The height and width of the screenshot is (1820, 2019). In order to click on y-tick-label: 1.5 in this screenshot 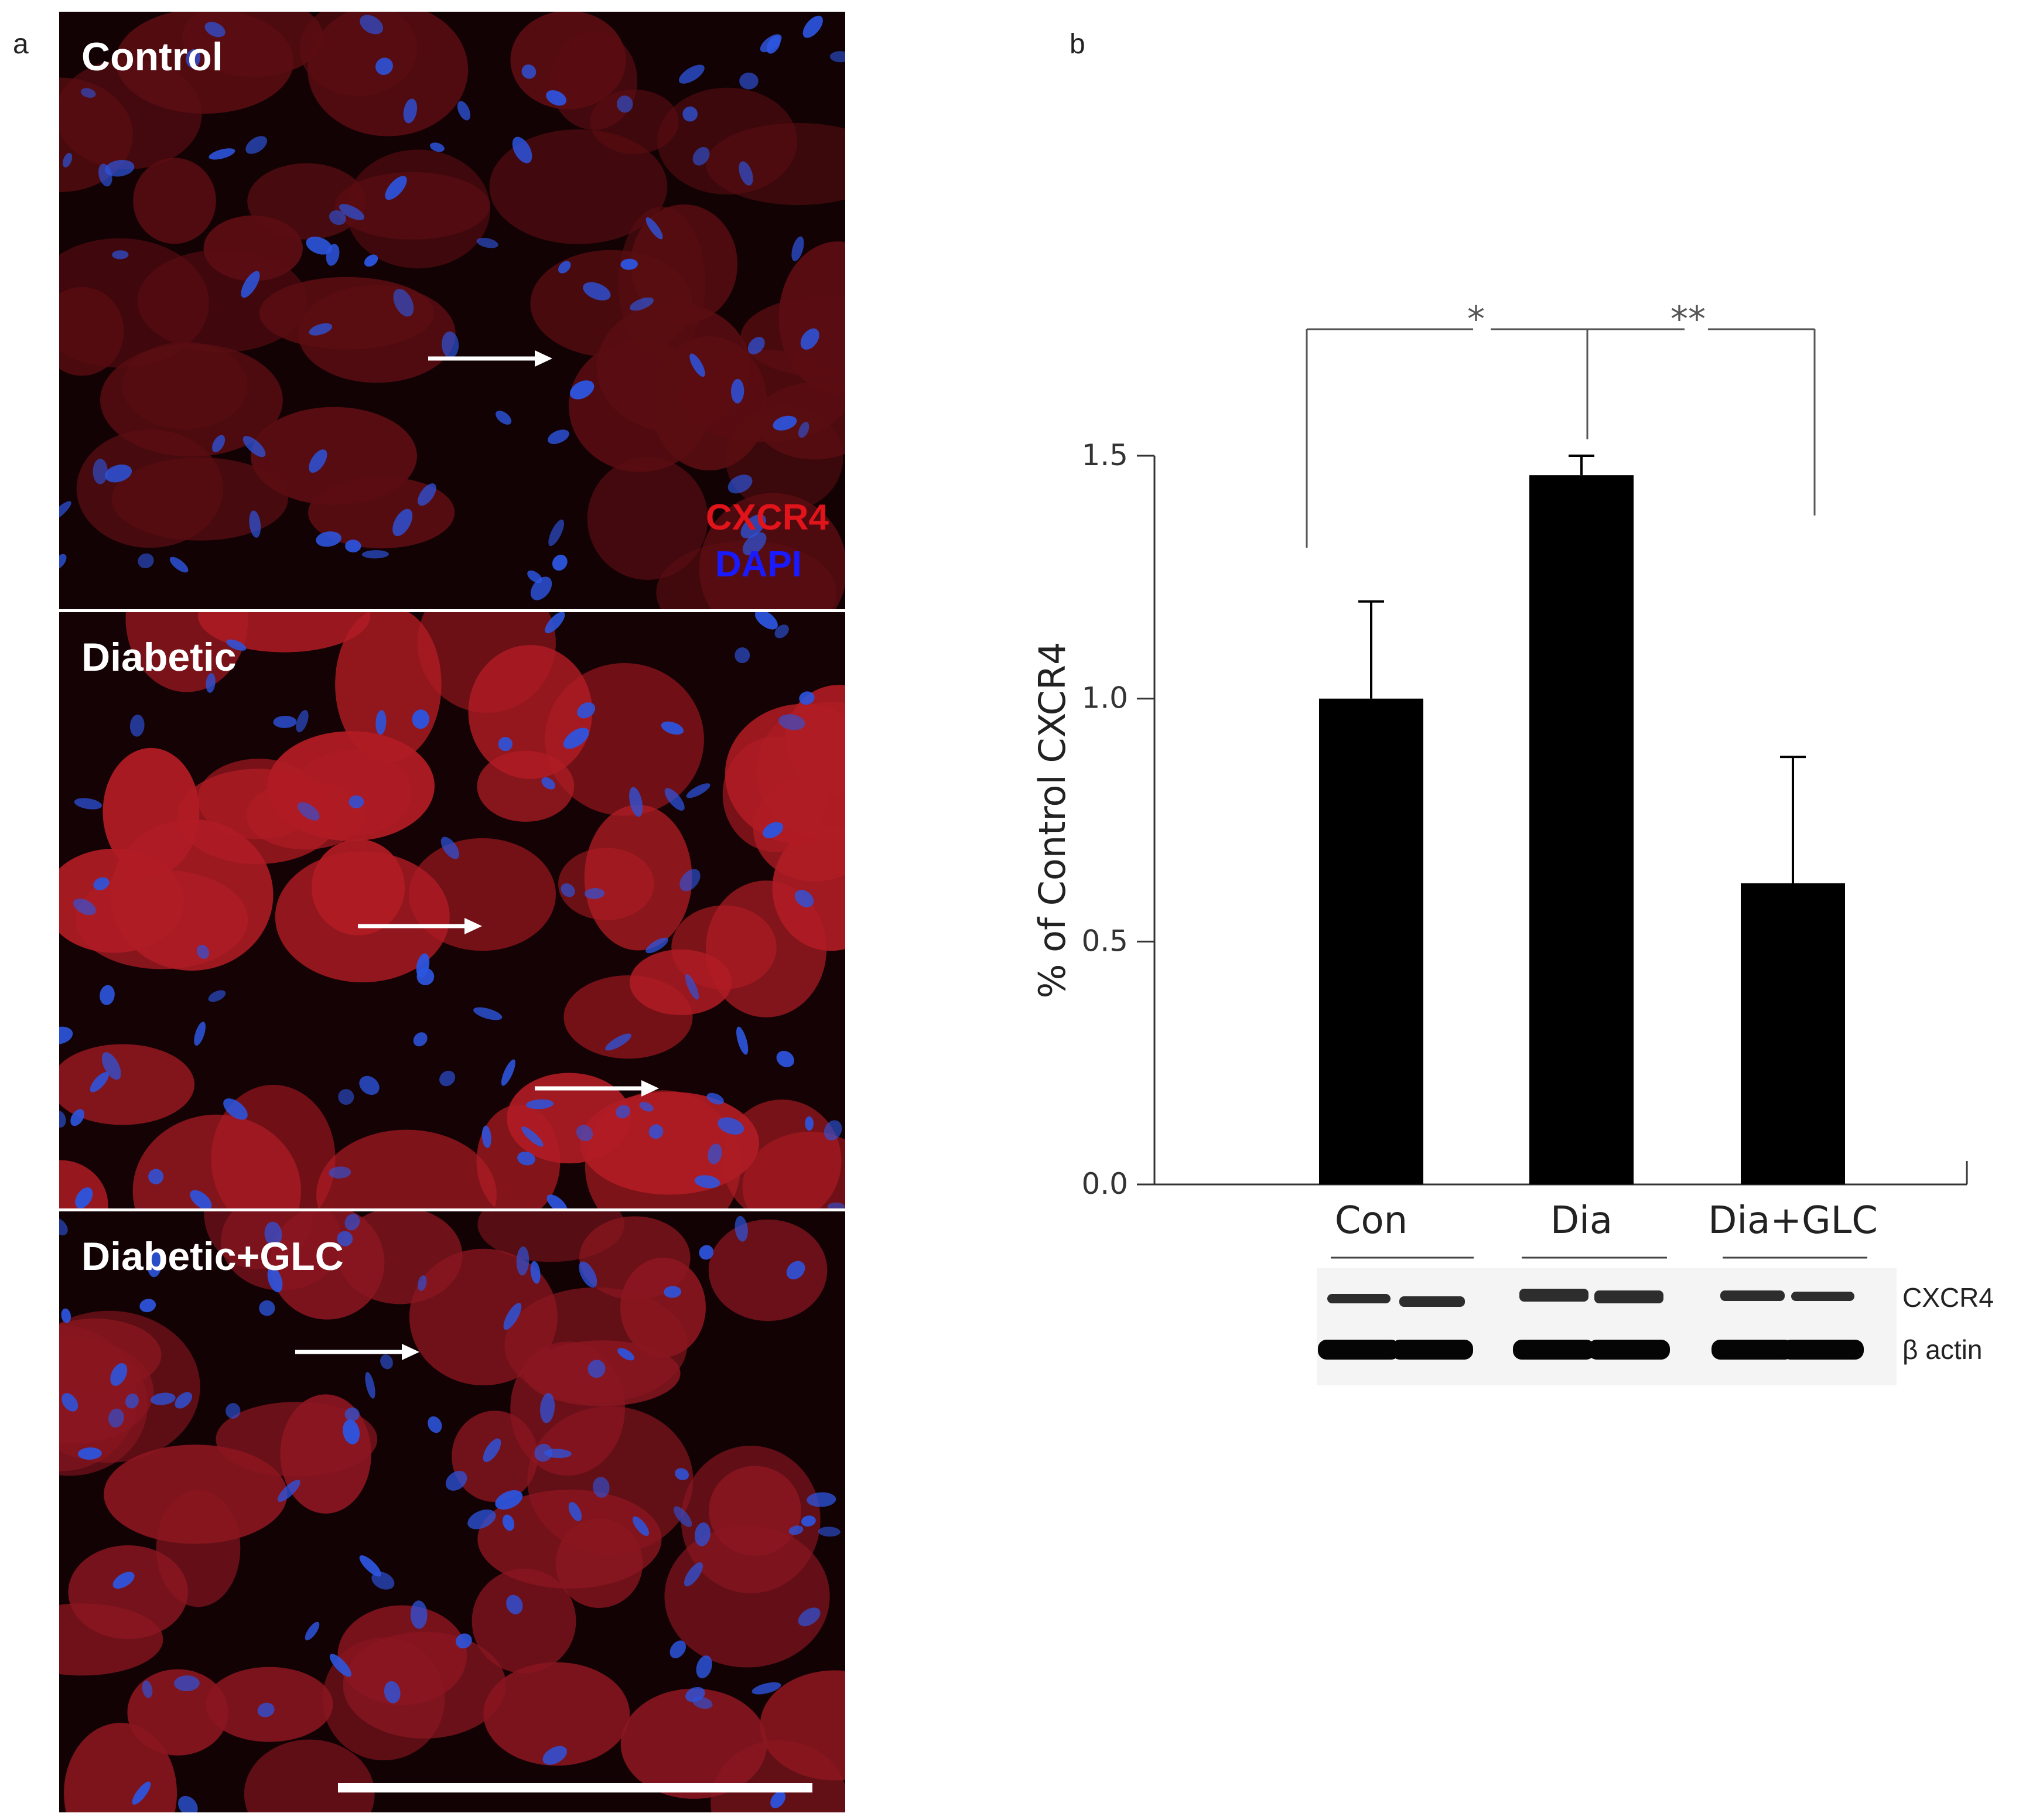, I will do `click(1104, 455)`.